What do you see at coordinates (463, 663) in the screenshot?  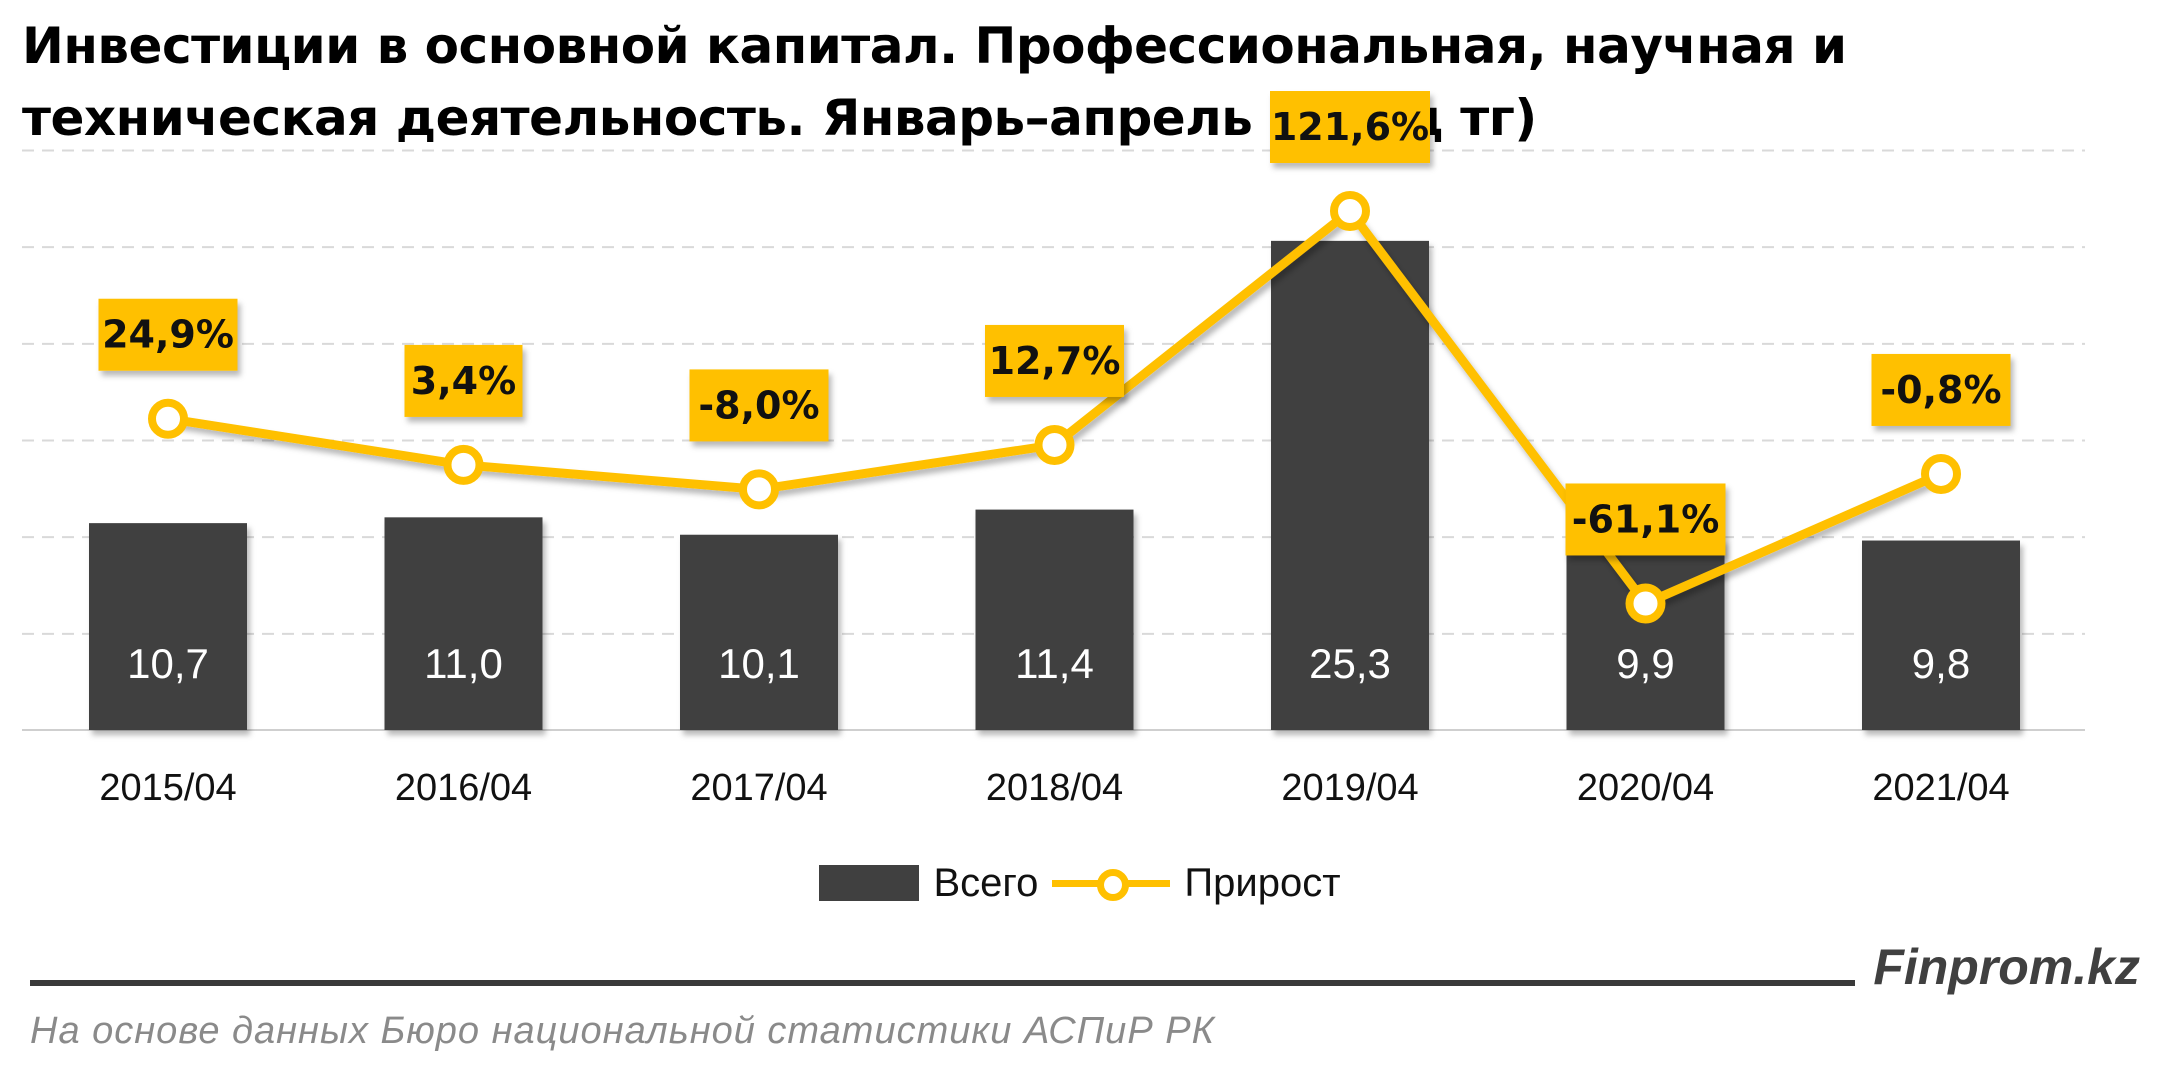 I see `bar-value-label: 11,0` at bounding box center [463, 663].